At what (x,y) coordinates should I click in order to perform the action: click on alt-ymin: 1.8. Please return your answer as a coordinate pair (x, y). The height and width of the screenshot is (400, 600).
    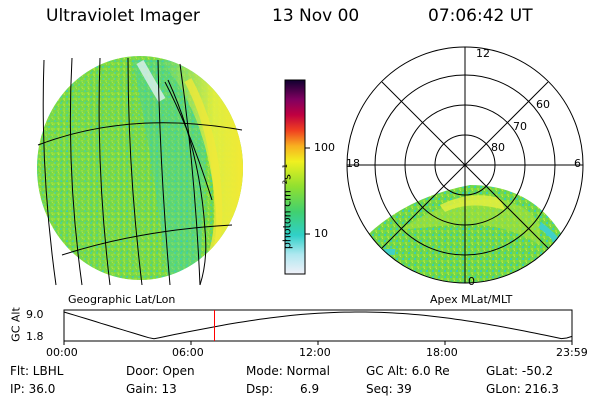
    Looking at the image, I should click on (35, 336).